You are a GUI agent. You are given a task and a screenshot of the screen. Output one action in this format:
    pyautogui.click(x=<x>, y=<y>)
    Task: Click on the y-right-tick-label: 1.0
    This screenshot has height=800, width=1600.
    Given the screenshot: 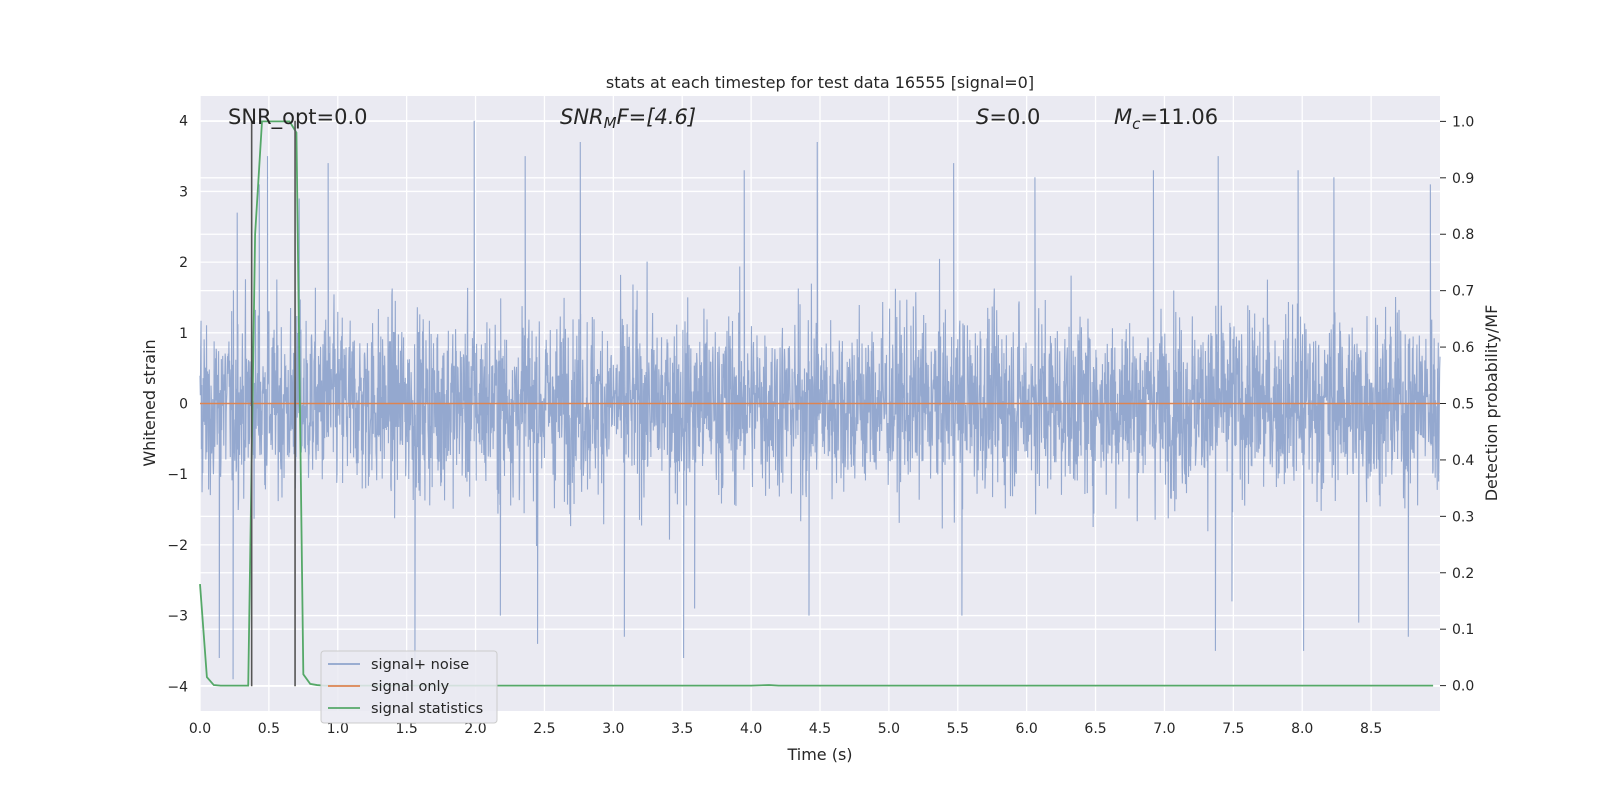 What is the action you would take?
    pyautogui.click(x=1463, y=122)
    